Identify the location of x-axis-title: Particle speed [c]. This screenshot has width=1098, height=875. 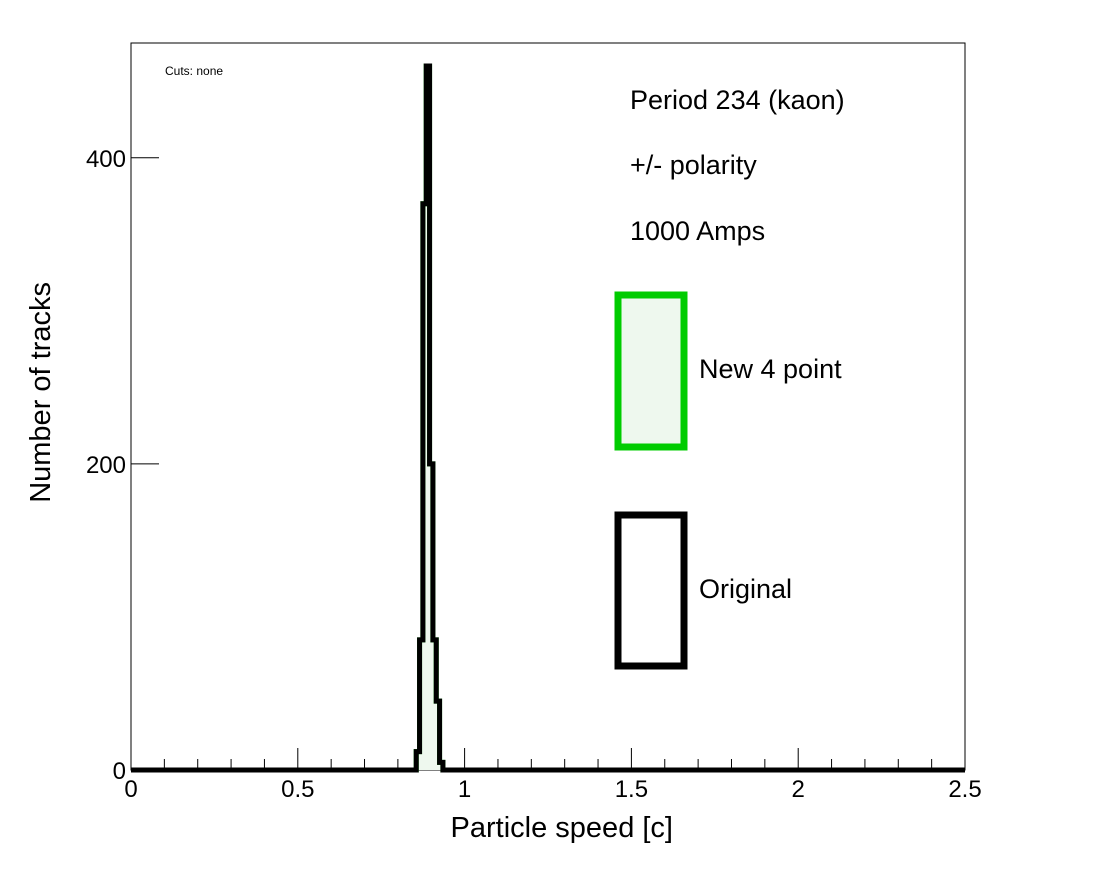
(562, 828).